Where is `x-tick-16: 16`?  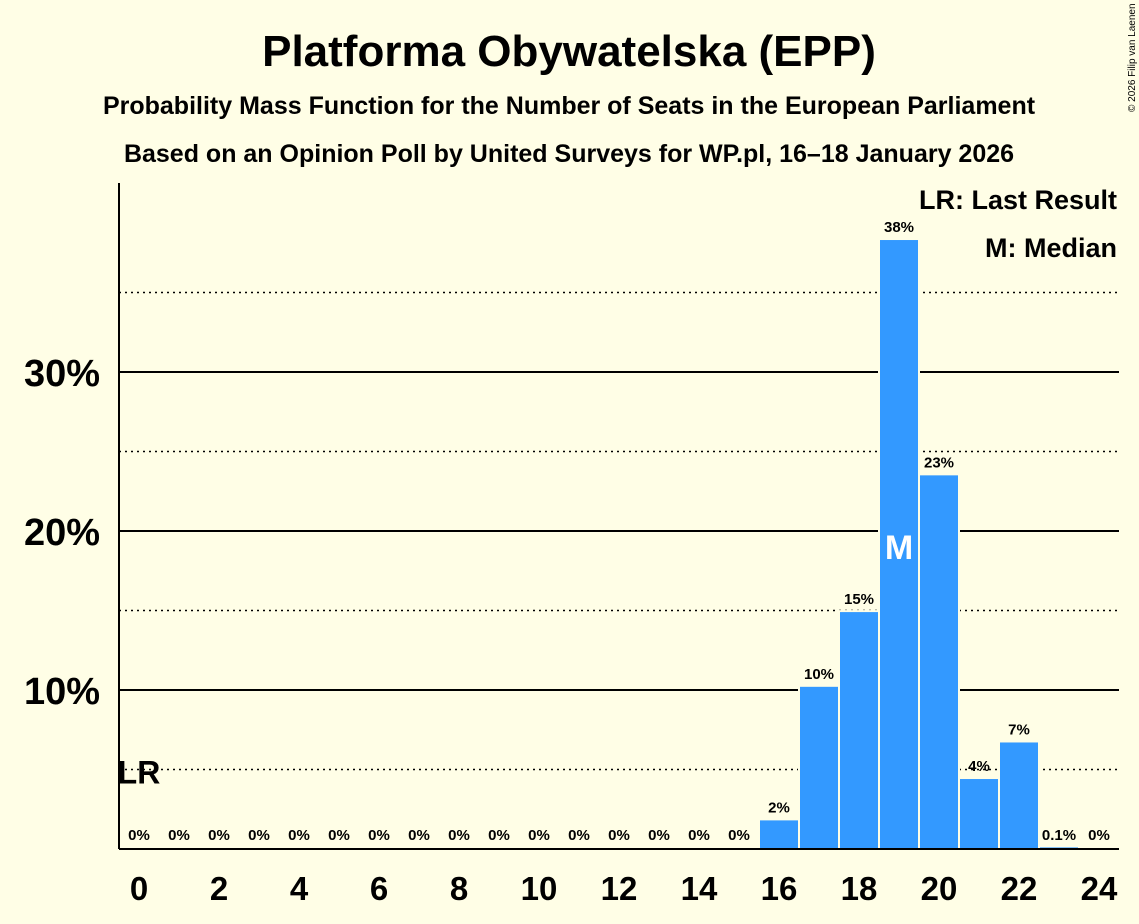 x-tick-16: 16 is located at coordinates (779, 888).